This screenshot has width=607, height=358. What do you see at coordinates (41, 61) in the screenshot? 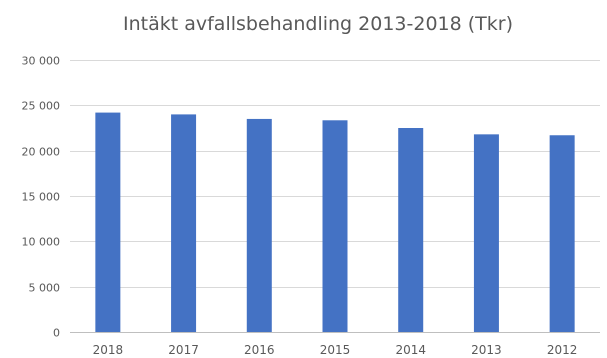
I see `y-tick-label: 30 000` at bounding box center [41, 61].